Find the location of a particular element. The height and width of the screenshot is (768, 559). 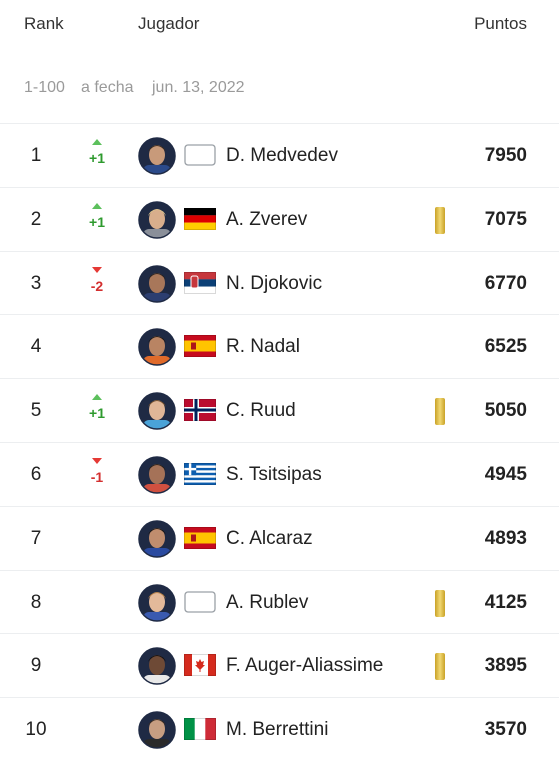

ranking-row: 8 A. Rublev 4125 is located at coordinates (279, 602).